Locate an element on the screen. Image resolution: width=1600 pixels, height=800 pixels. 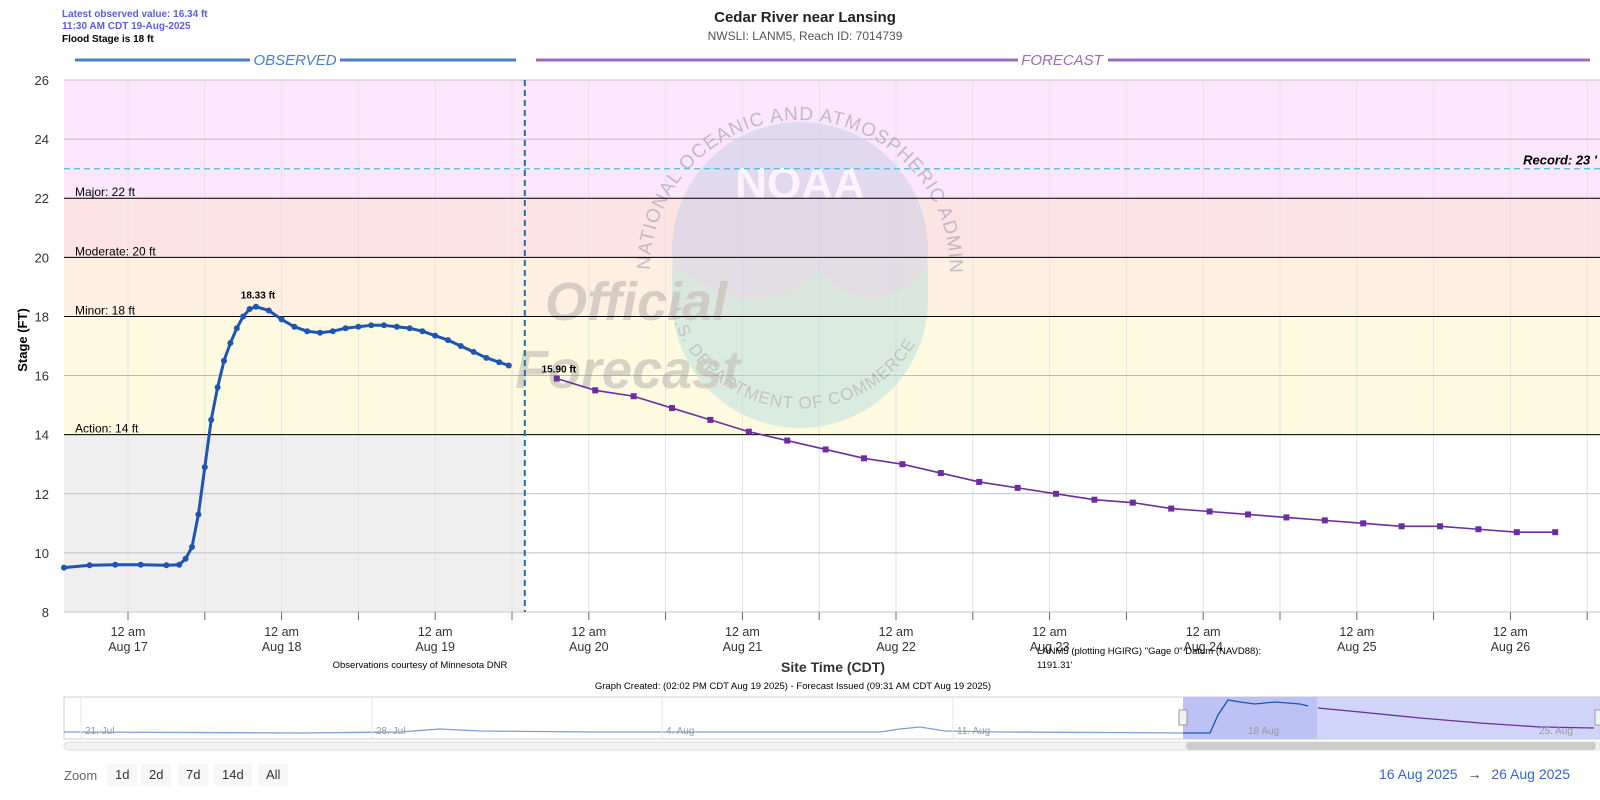
x-tick-label-date: Aug 17 is located at coordinates (128, 647).